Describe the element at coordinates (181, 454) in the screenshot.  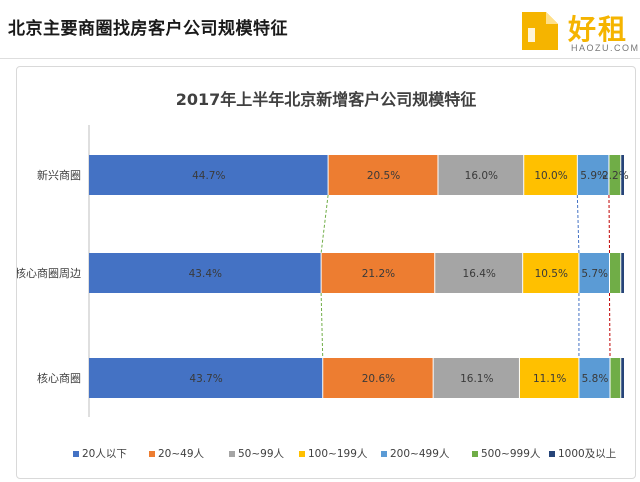
I see `legend-label: 20~49人` at that location.